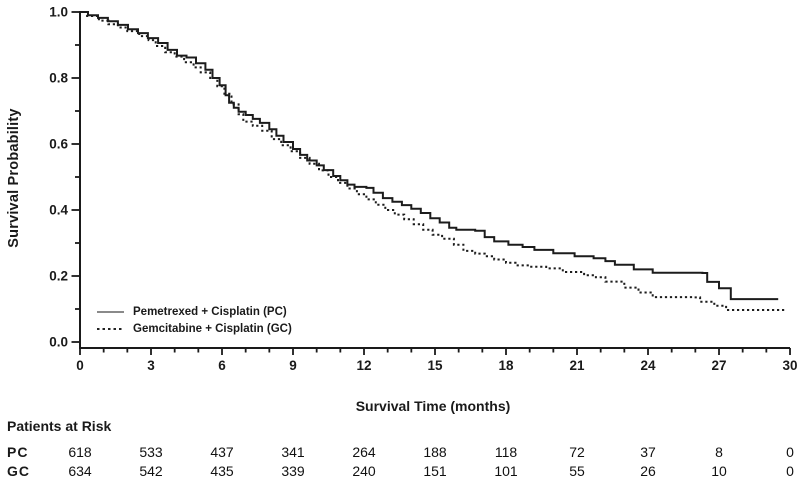 The height and width of the screenshot is (486, 800). Describe the element at coordinates (293, 452) in the screenshot. I see `risk-value: 341` at that location.